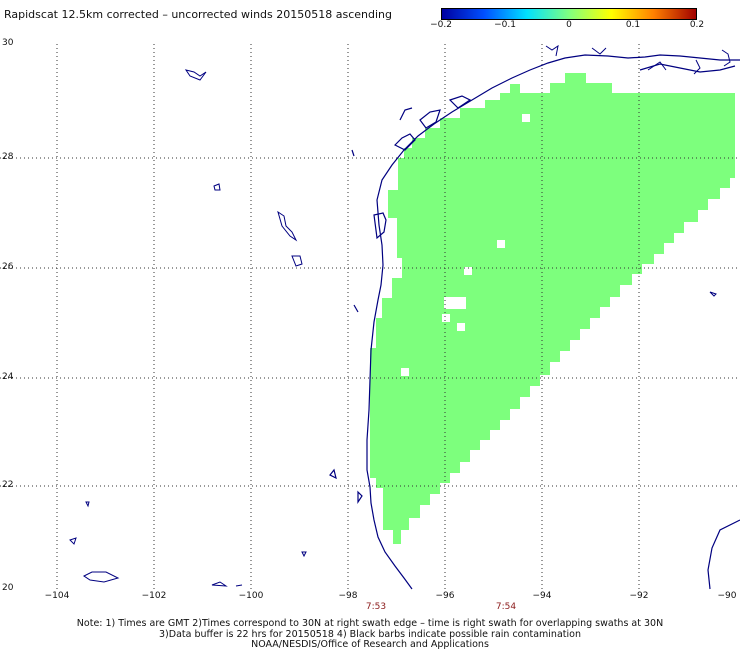 This screenshot has height=650, width=740. What do you see at coordinates (348, 596) in the screenshot?
I see `lon-tick: −98` at bounding box center [348, 596].